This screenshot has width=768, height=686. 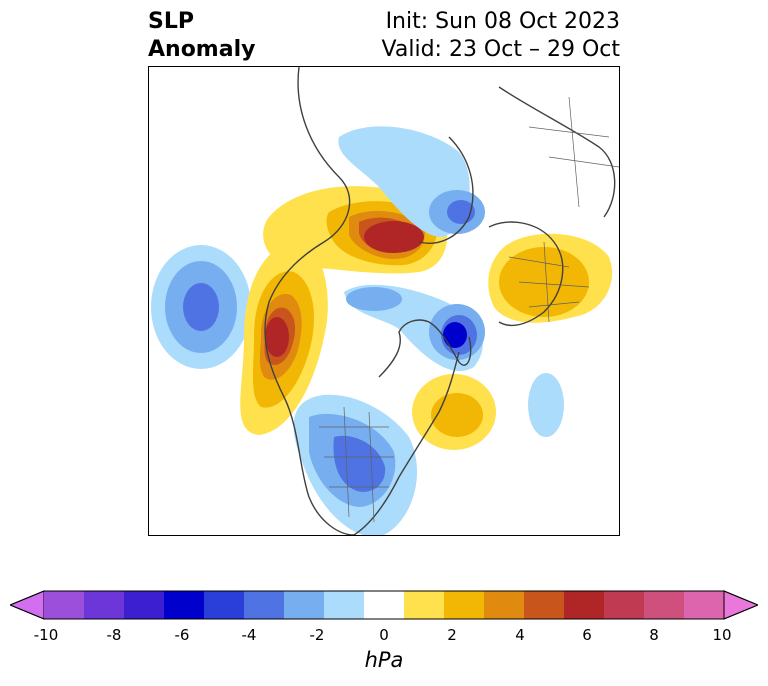 What do you see at coordinates (355, 464) in the screenshot?
I see `north-america-low-anomaly` at bounding box center [355, 464].